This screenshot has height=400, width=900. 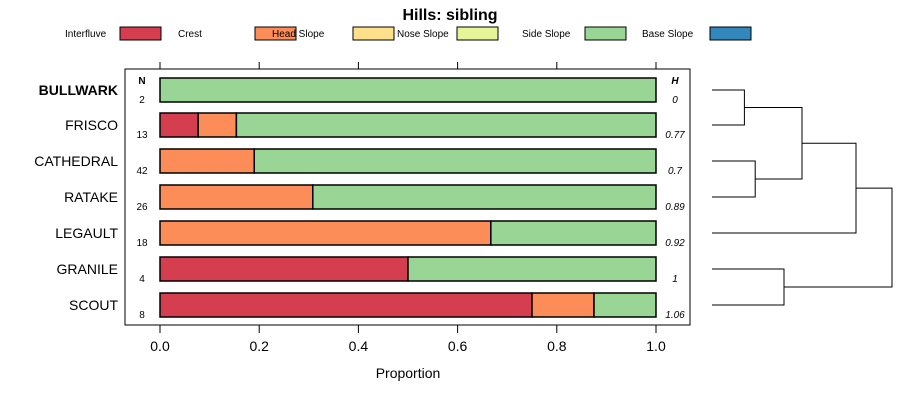 What do you see at coordinates (236, 197) in the screenshot?
I see `bar-segment-ratake-crest` at bounding box center [236, 197].